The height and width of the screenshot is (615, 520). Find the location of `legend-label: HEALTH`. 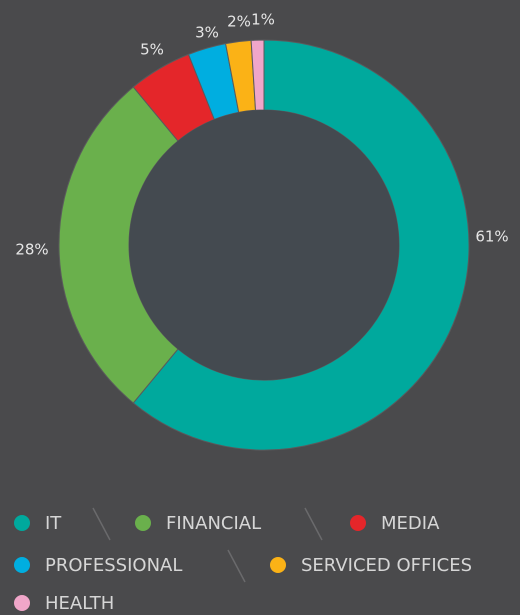

legend-label: HEALTH is located at coordinates (79, 603).